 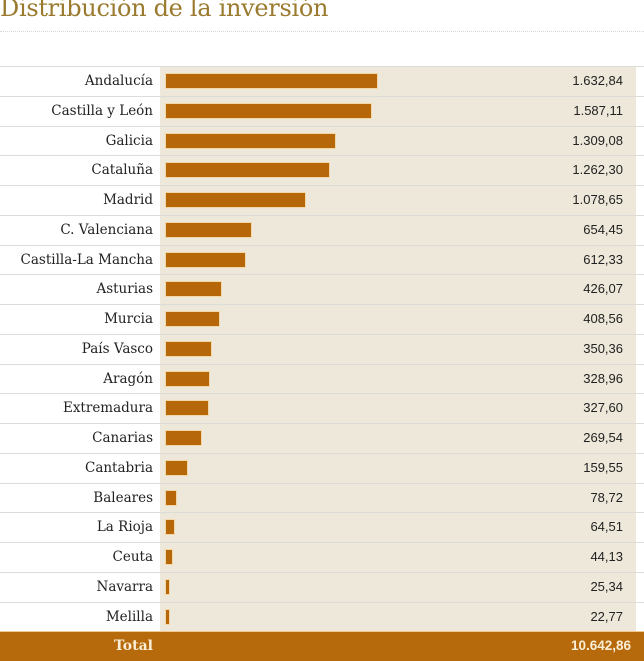 I want to click on table-row: Ceuta 44,13, so click(x=322, y=557).